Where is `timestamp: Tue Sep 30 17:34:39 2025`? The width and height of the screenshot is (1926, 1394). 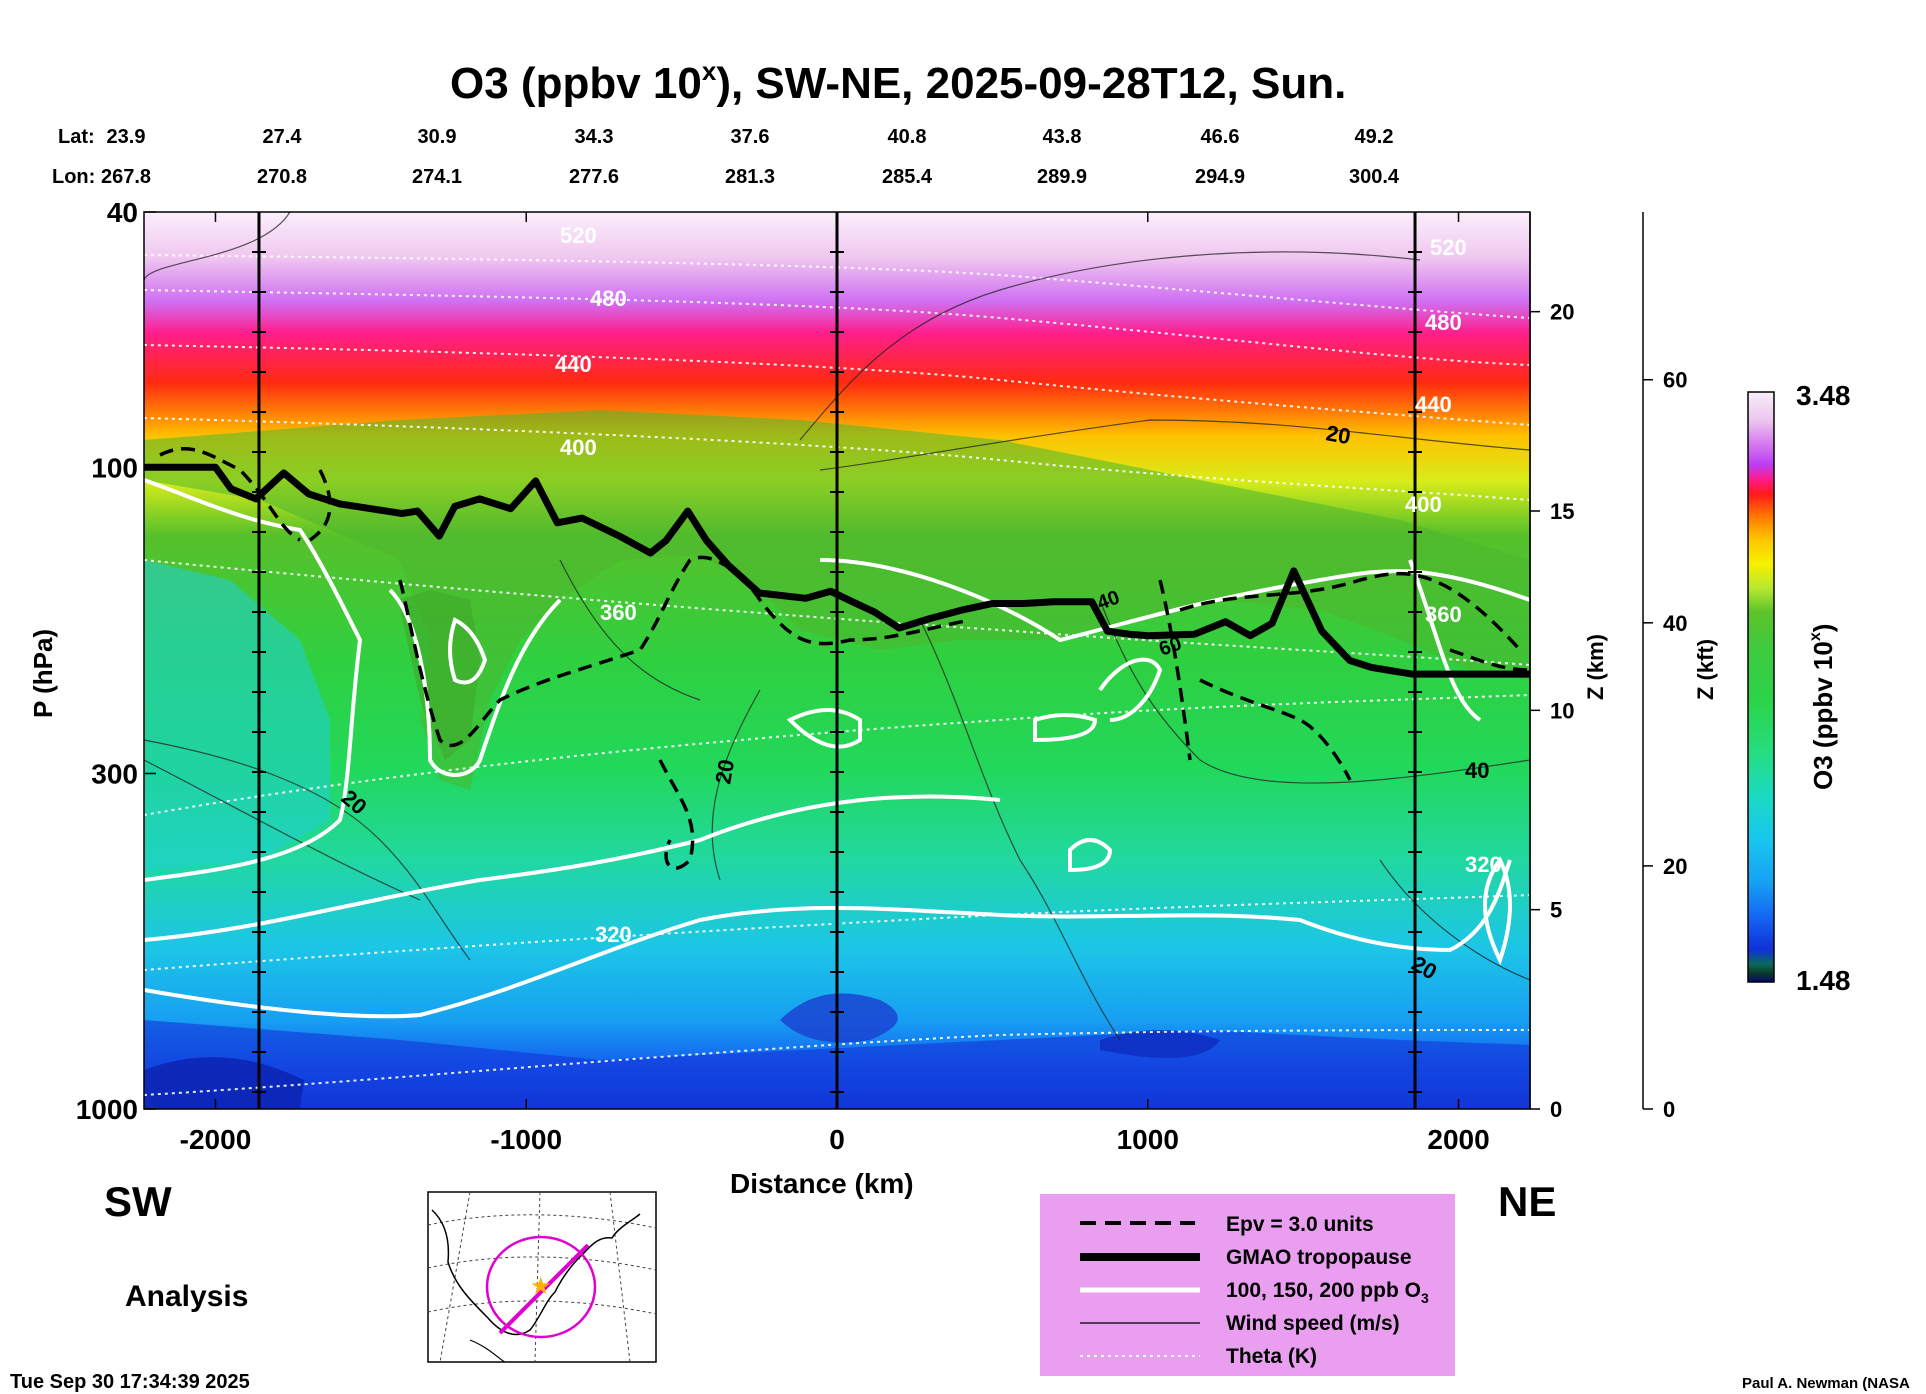 timestamp: Tue Sep 30 17:34:39 2025 is located at coordinates (130, 1382).